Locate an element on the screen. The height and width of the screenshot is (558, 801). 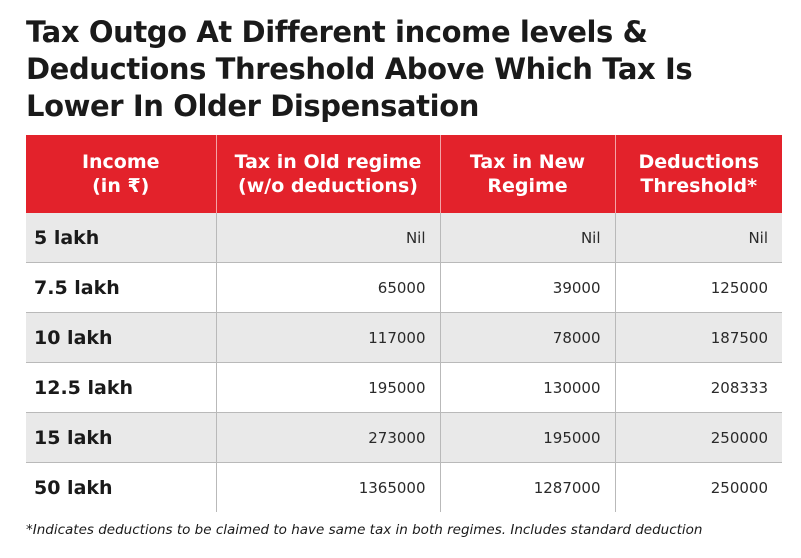
header-line: Income is located at coordinates (120, 162).